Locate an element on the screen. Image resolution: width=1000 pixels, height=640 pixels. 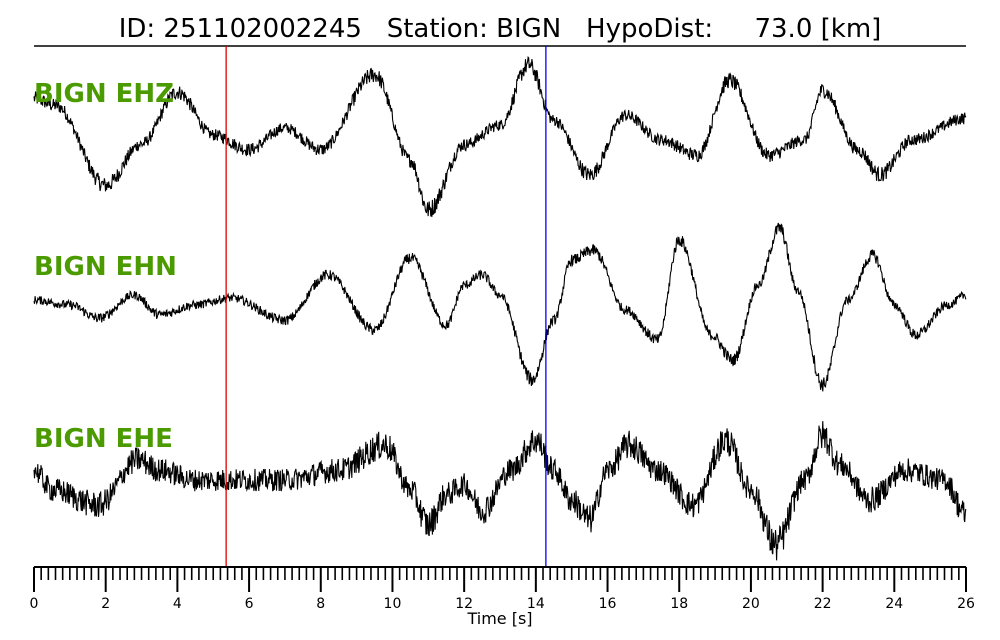
x-tick-label: 16 is located at coordinates (608, 604).